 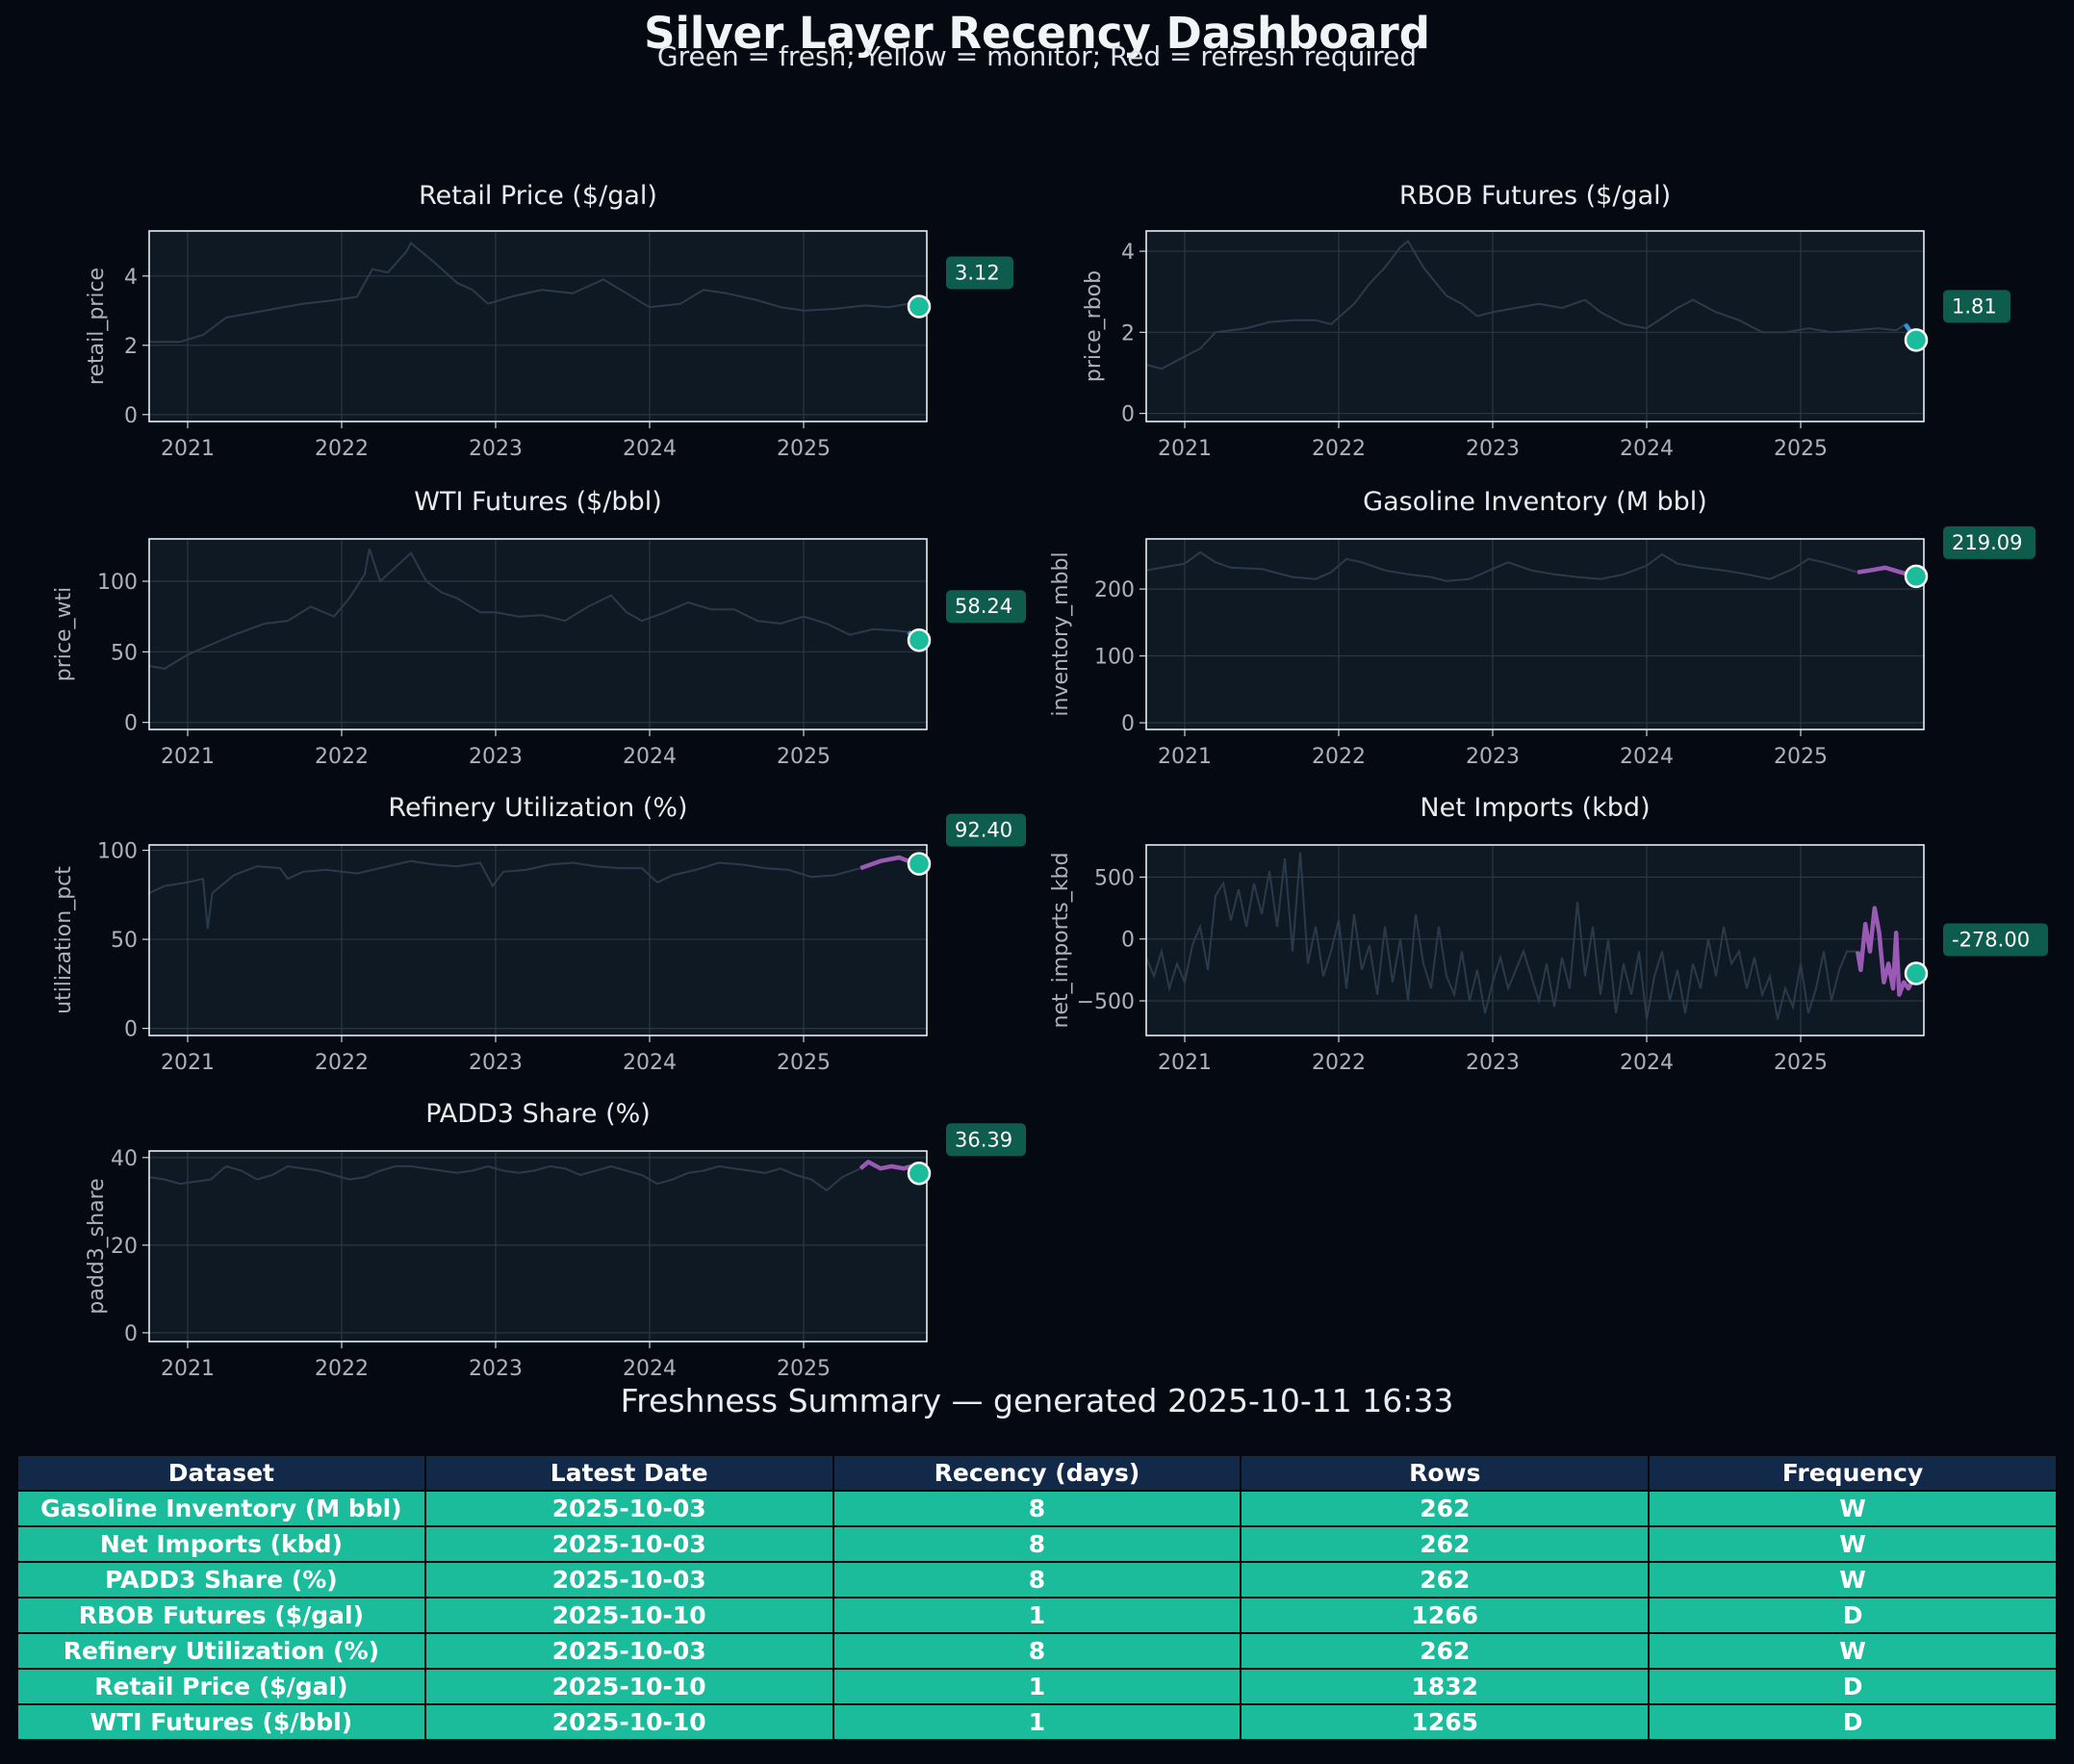 What do you see at coordinates (221, 1579) in the screenshot?
I see `cell-dataset: PADD3 Share (%)` at bounding box center [221, 1579].